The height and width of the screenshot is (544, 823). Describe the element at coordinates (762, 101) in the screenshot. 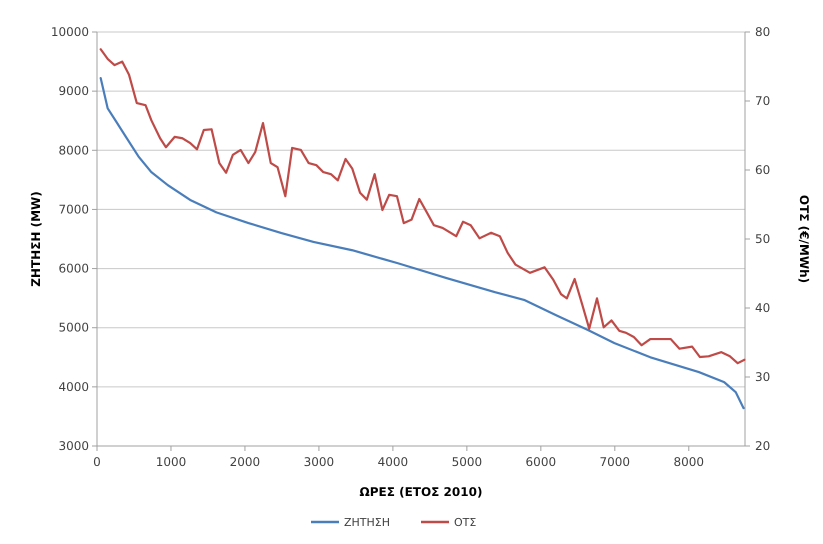

I see `y2-tick-label: 70` at that location.